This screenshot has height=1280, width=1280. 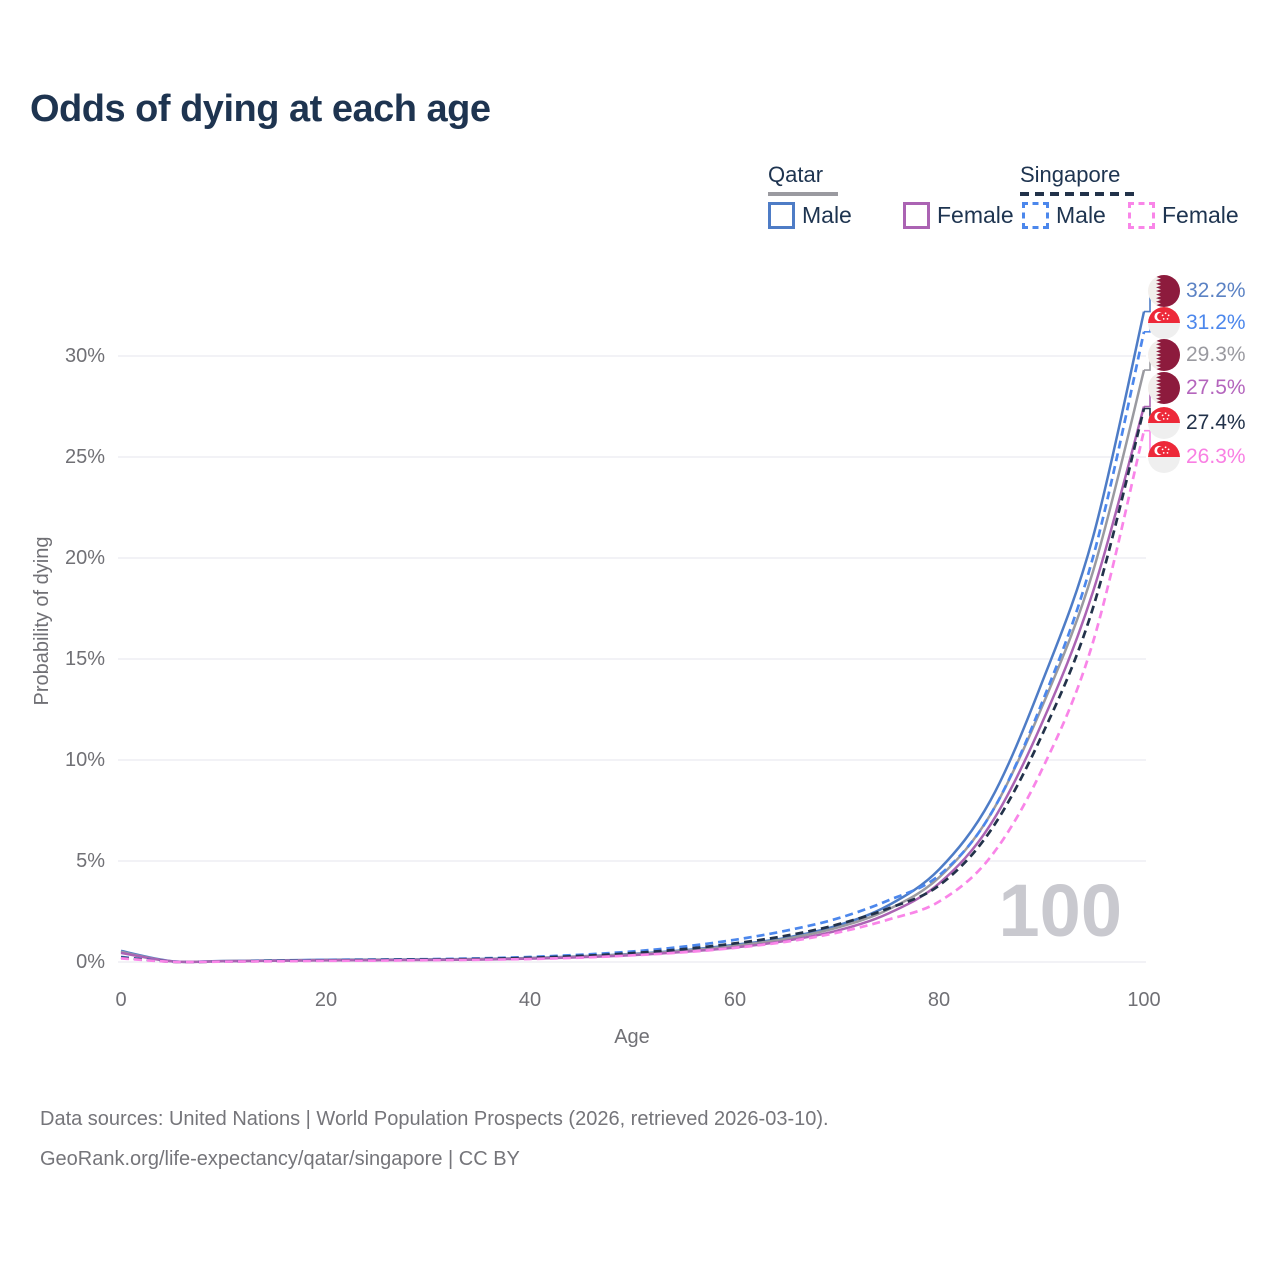 I want to click on y-tick-label: 20%, so click(x=84, y=558).